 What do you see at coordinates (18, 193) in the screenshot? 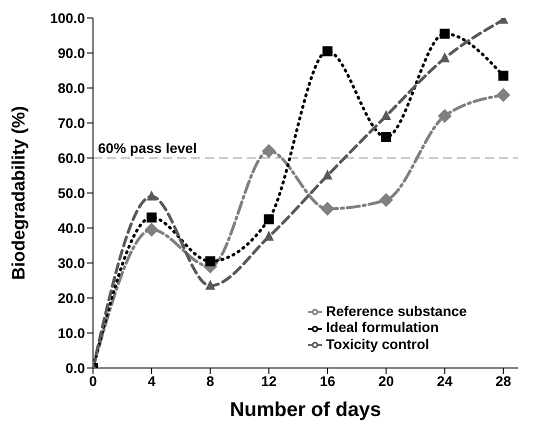
I see `y-axis-title: Biodegradability (%)` at bounding box center [18, 193].